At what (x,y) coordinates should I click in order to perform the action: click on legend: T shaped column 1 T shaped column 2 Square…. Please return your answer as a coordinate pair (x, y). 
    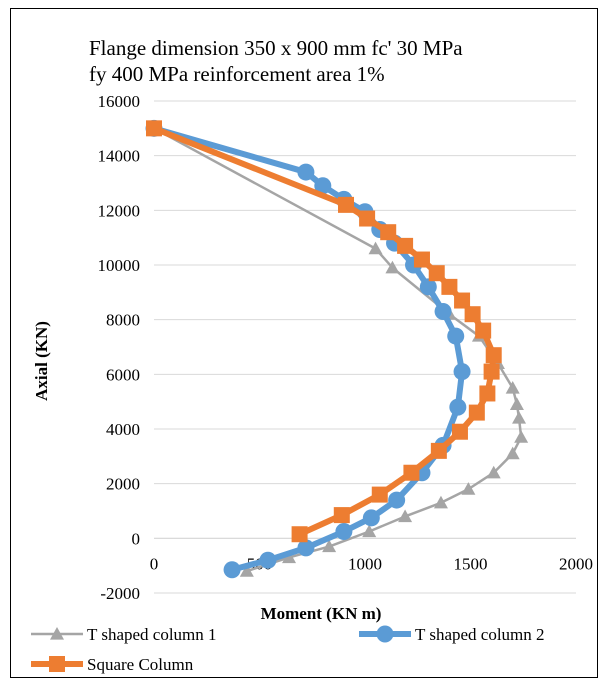
    Looking at the image, I should click on (288, 649).